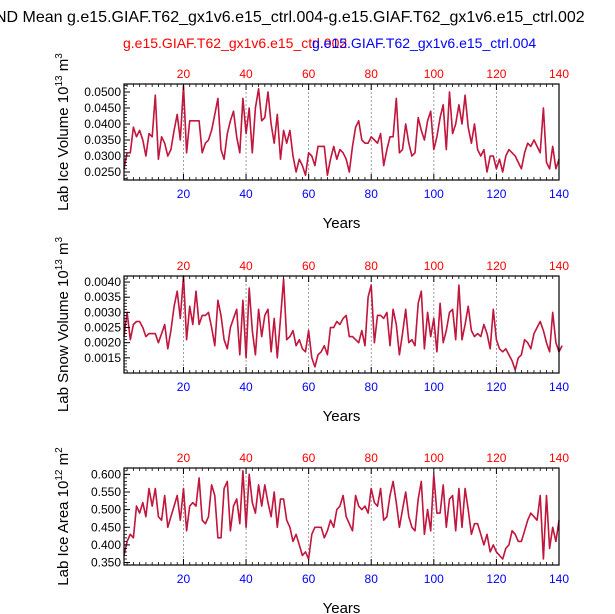 This screenshot has height=614, width=615. I want to click on y-axis-title: Lab Ice Volume 1013 m3, so click(63, 132).